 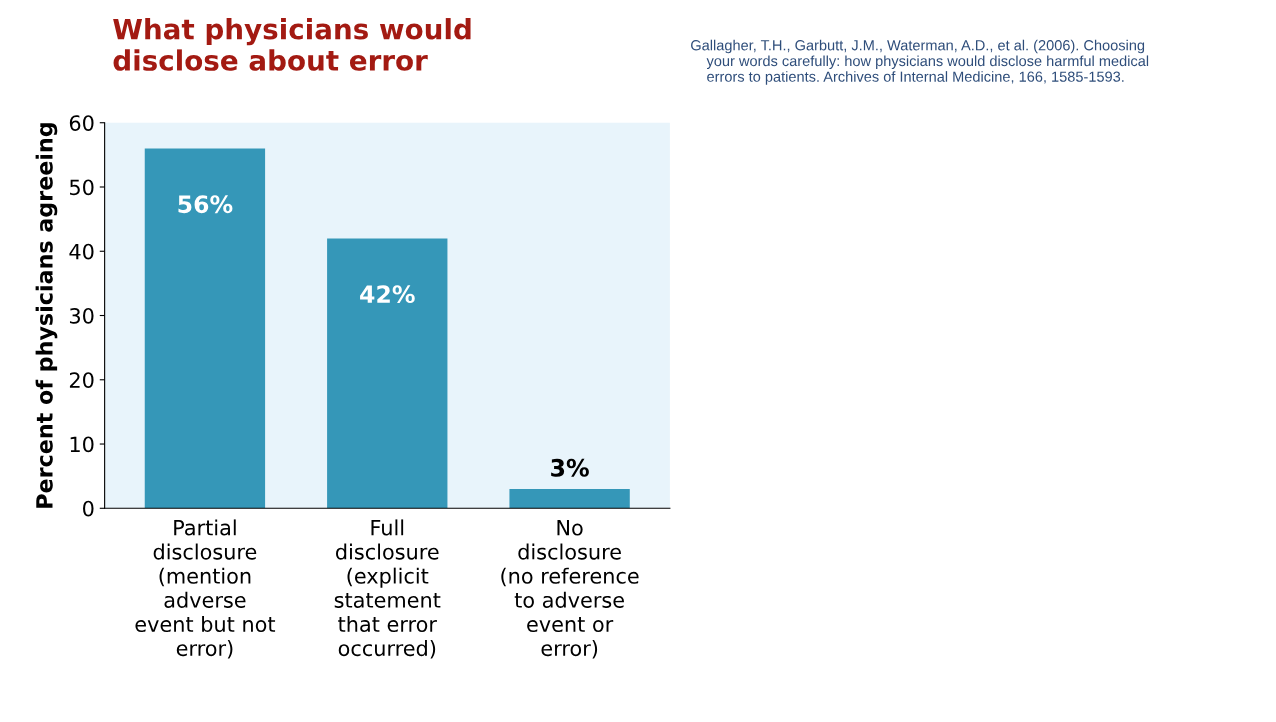 I want to click on data-label: 3%, so click(x=570, y=467).